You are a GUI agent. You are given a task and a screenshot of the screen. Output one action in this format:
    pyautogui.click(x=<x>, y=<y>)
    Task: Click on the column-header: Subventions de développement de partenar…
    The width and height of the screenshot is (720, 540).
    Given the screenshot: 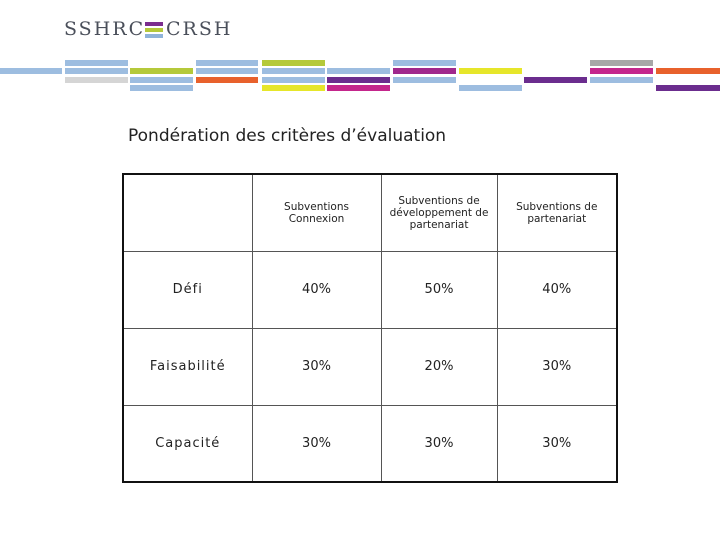 What is the action you would take?
    pyautogui.click(x=439, y=212)
    